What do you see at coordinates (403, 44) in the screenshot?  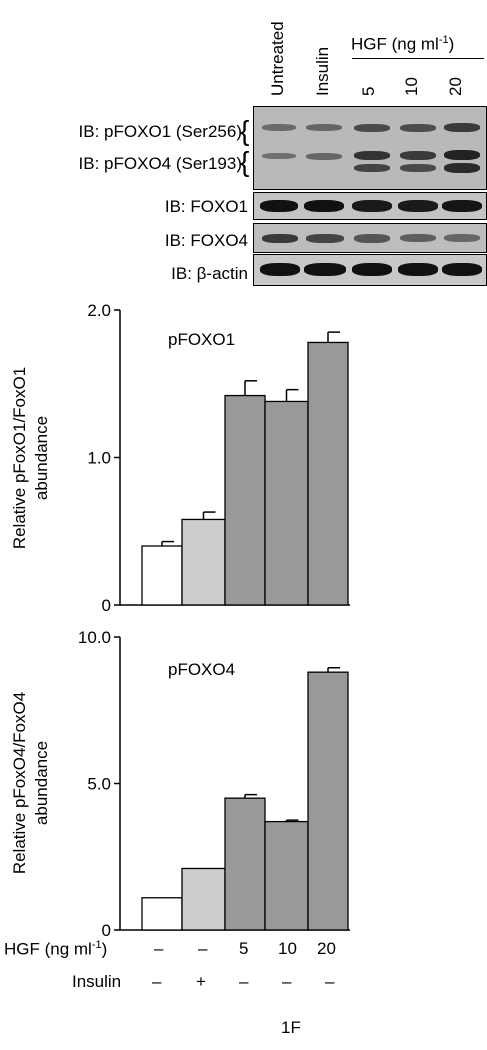 I see `hgf-header: HGF (ng ml-1)` at bounding box center [403, 44].